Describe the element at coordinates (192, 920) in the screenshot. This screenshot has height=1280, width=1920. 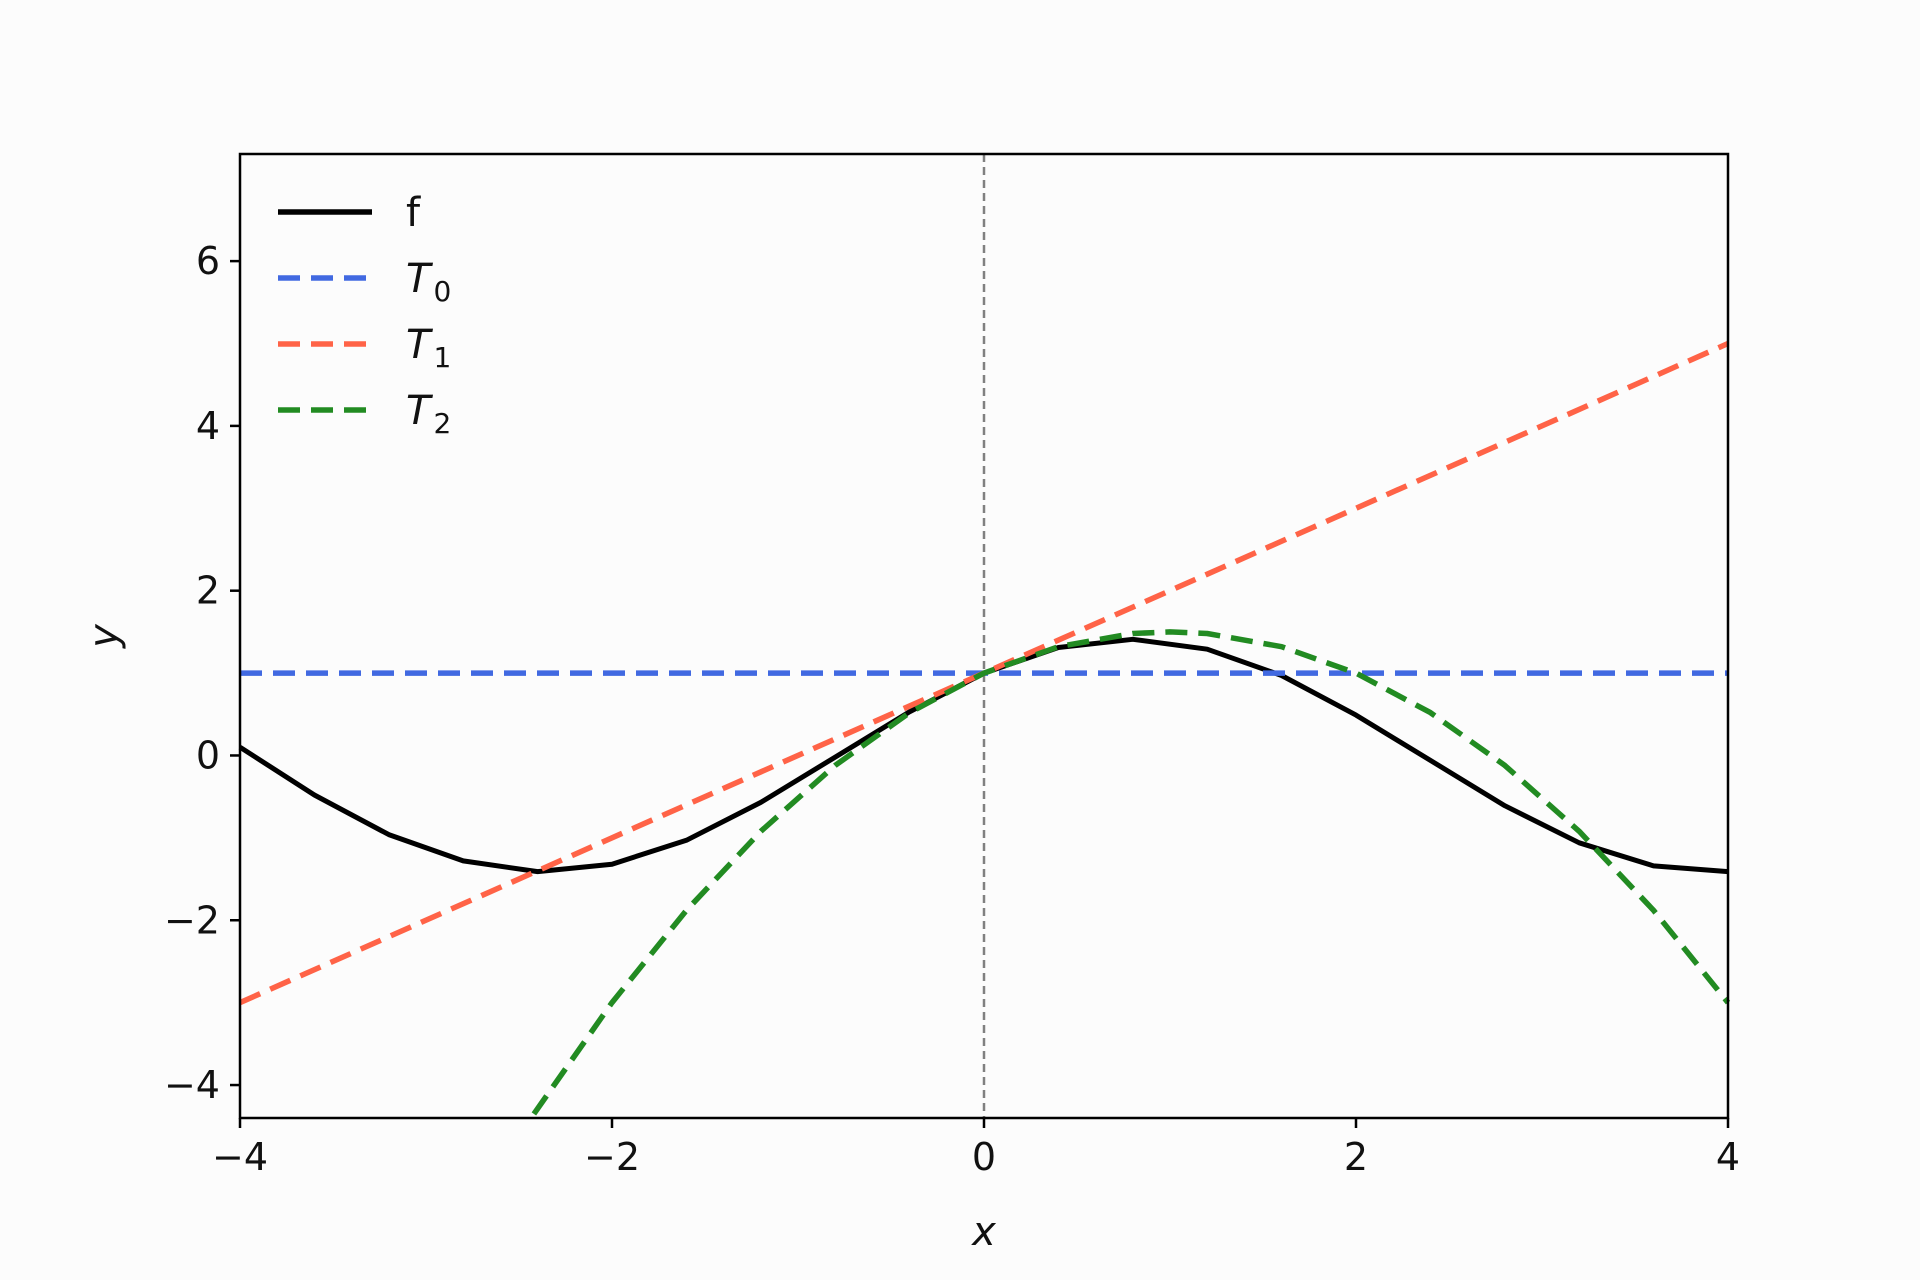
I see `y-tick-label: −2` at that location.